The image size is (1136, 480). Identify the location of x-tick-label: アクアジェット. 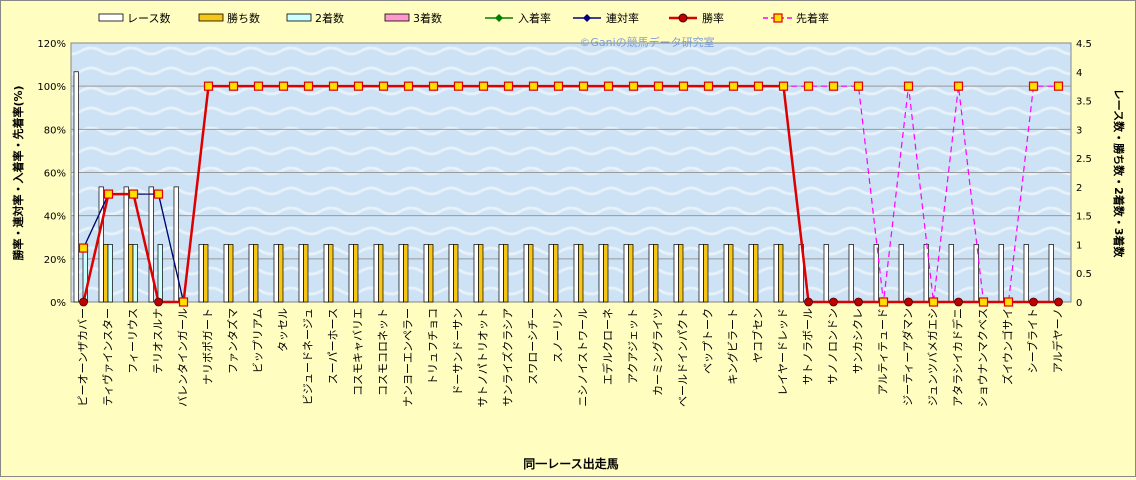
(633, 346).